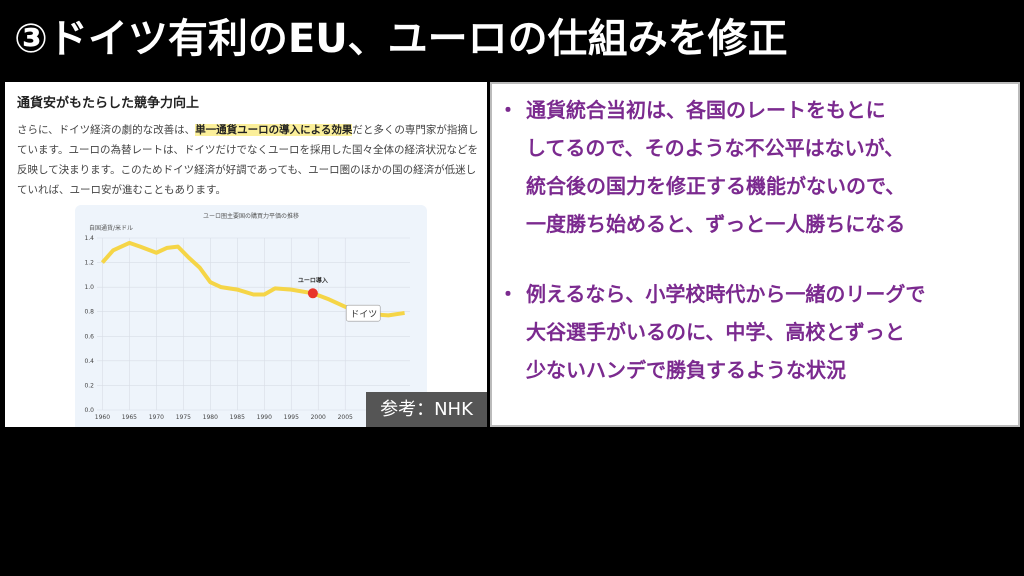 The height and width of the screenshot is (576, 1024). What do you see at coordinates (156, 417) in the screenshot?
I see `x-tick-label: 1970` at bounding box center [156, 417].